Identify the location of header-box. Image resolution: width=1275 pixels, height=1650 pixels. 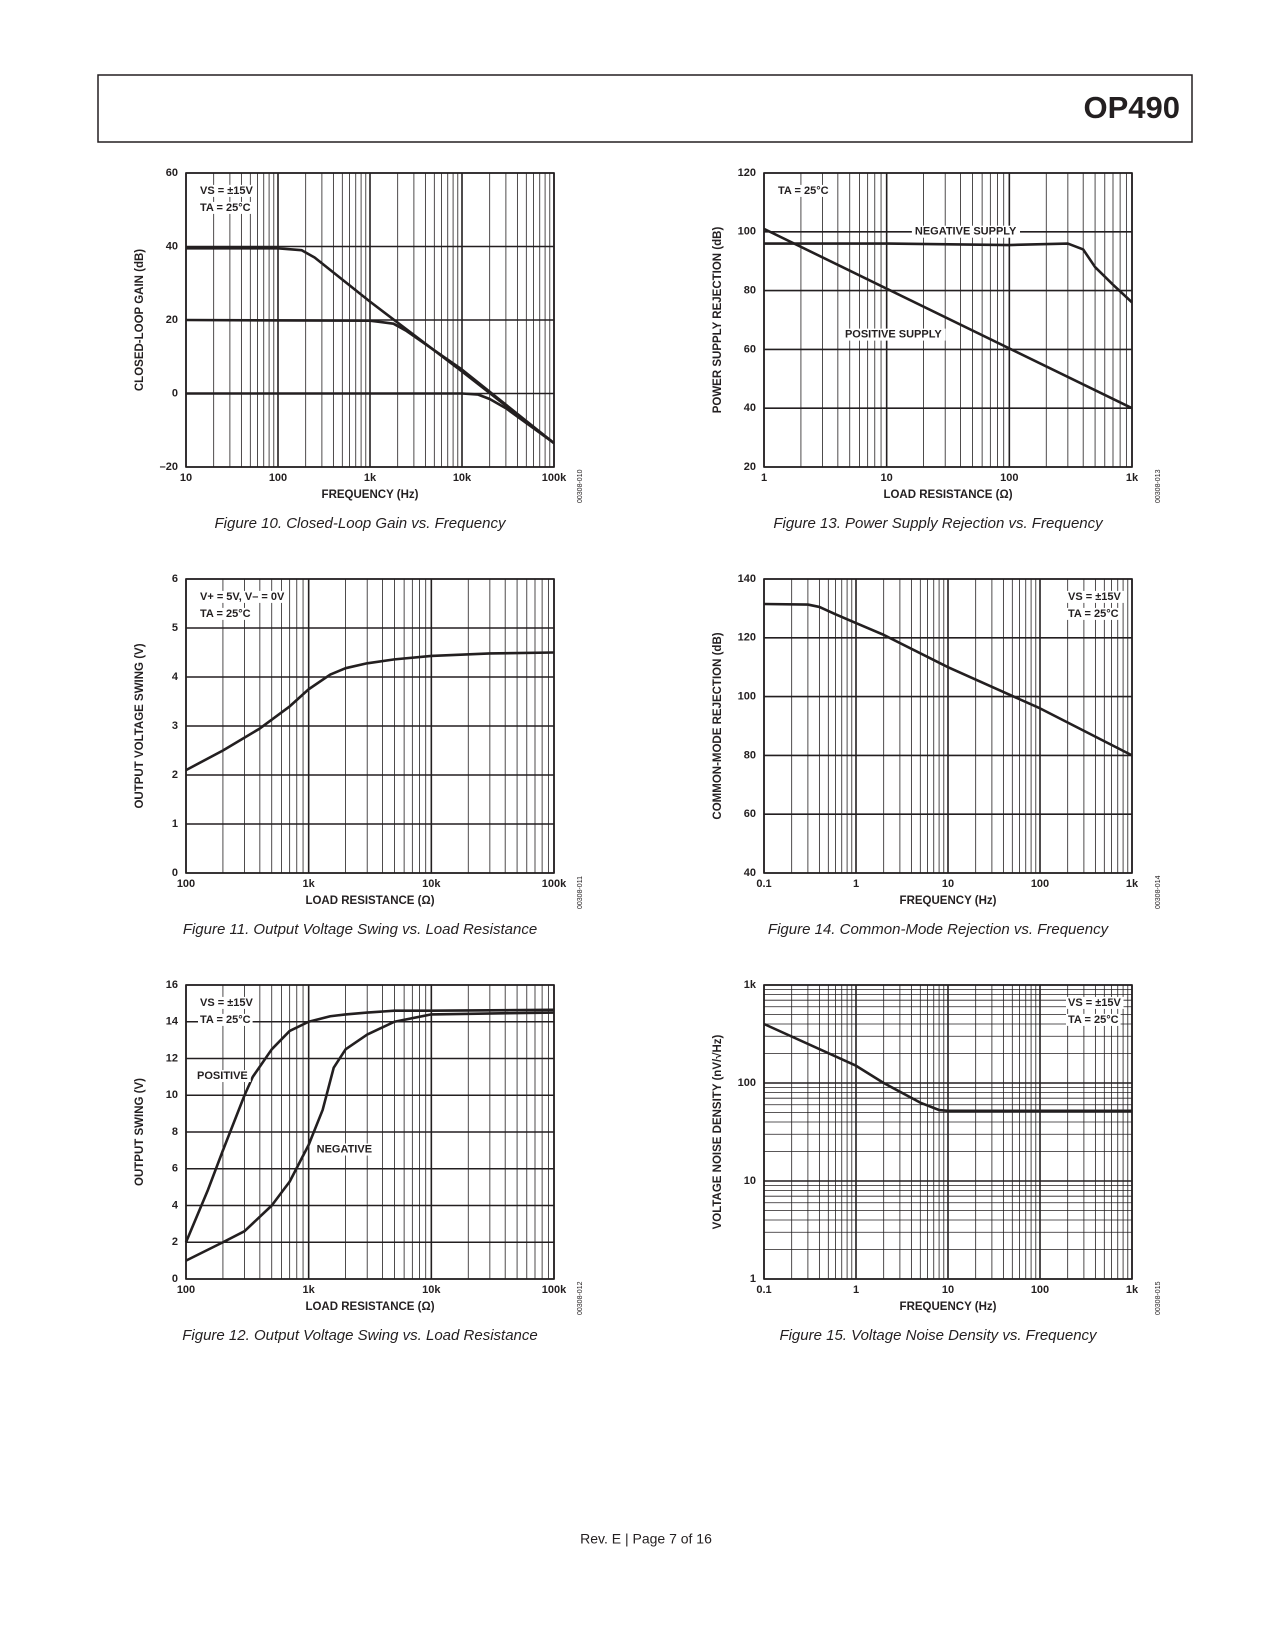
(645, 108).